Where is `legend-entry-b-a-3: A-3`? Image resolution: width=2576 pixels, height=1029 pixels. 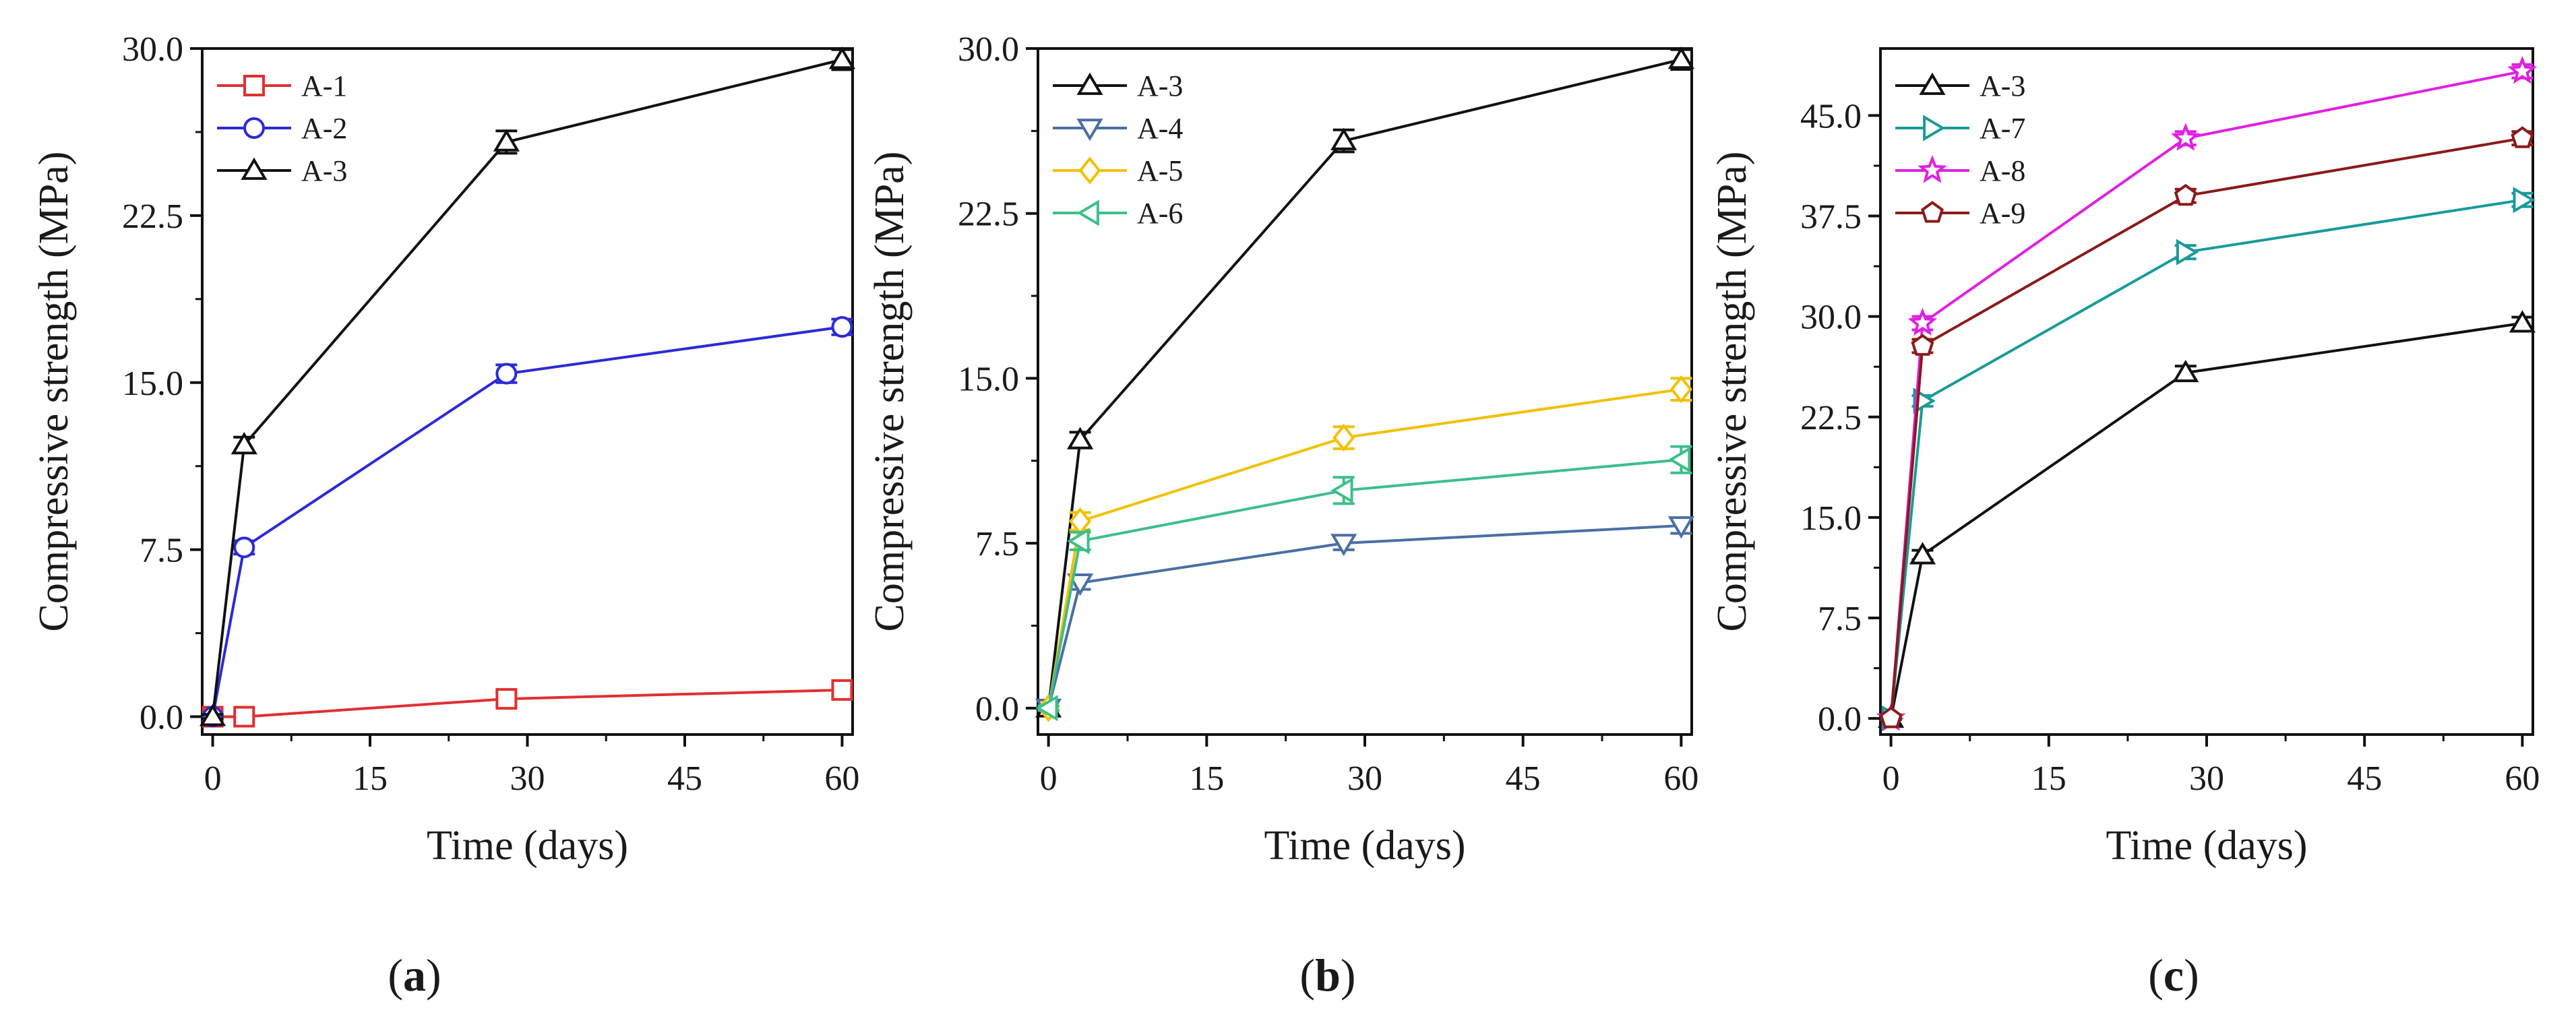
legend-entry-b-a-3: A-3 is located at coordinates (1118, 85).